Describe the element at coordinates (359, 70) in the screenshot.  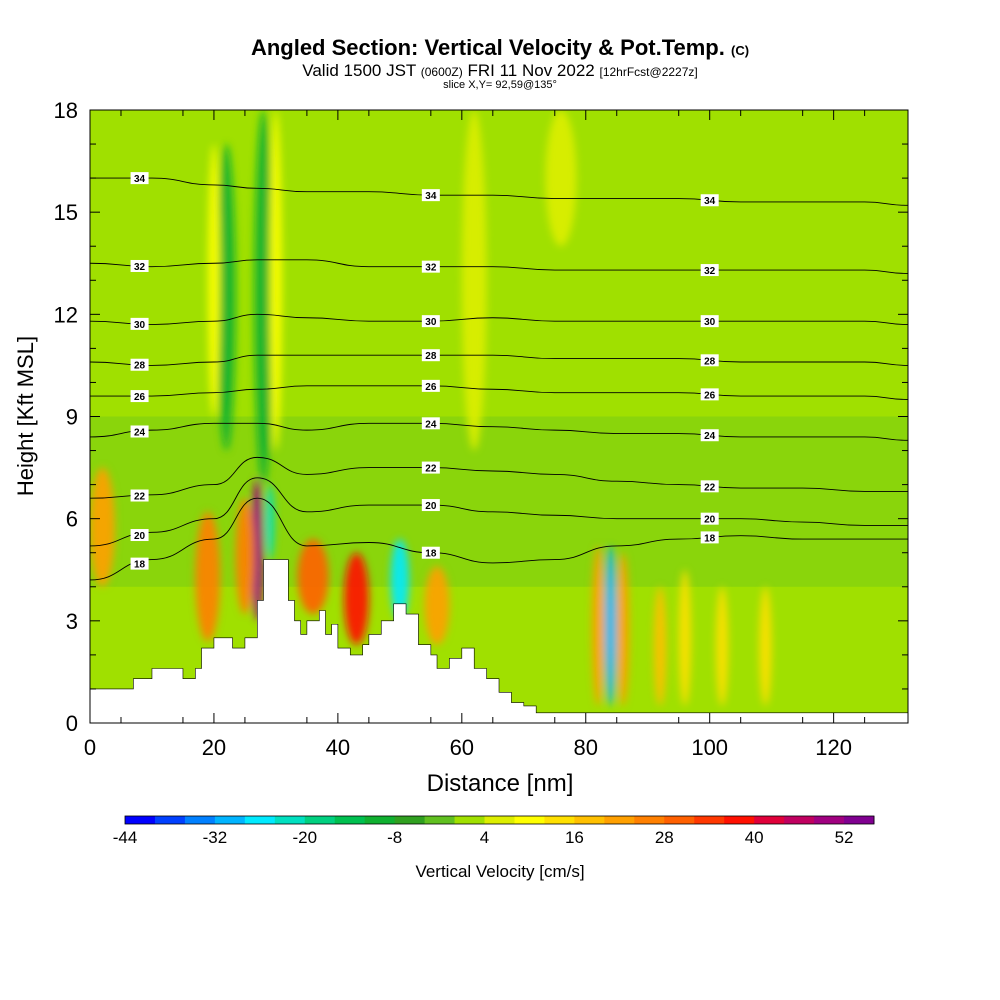
I see `valid-time: Valid 1500 JST` at that location.